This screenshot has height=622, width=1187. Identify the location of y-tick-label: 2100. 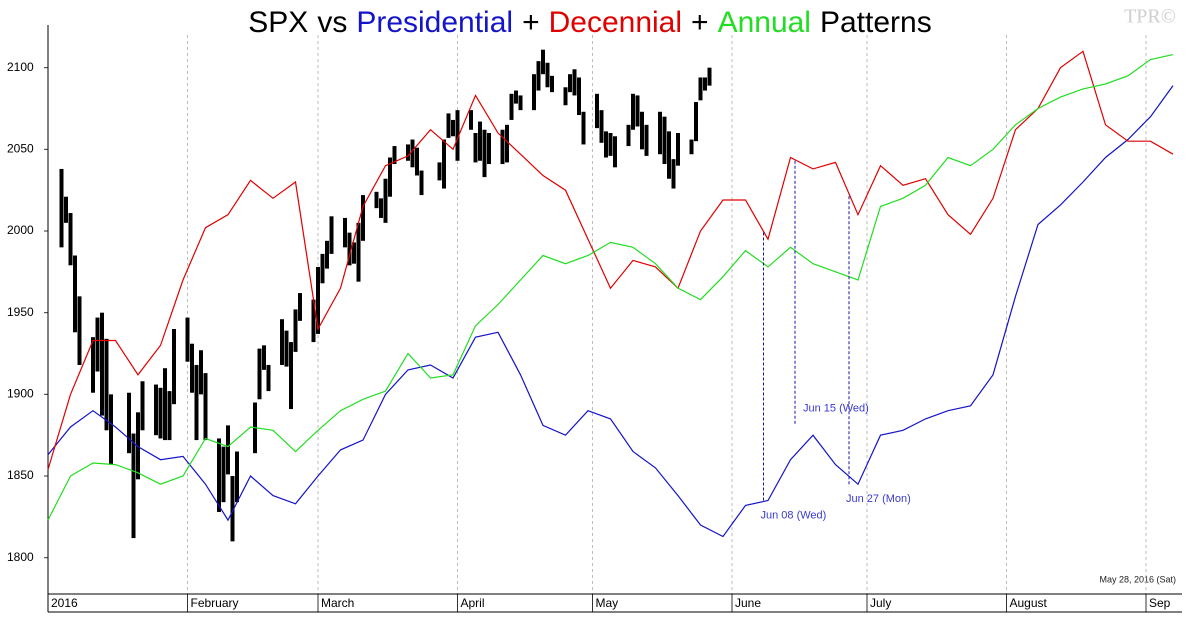
(20, 67).